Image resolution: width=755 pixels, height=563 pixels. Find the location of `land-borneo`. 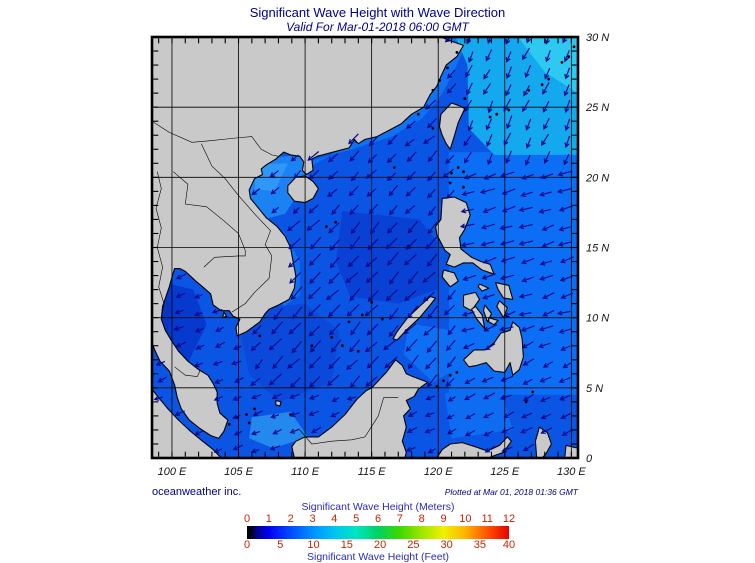

land-borneo is located at coordinates (360, 408).